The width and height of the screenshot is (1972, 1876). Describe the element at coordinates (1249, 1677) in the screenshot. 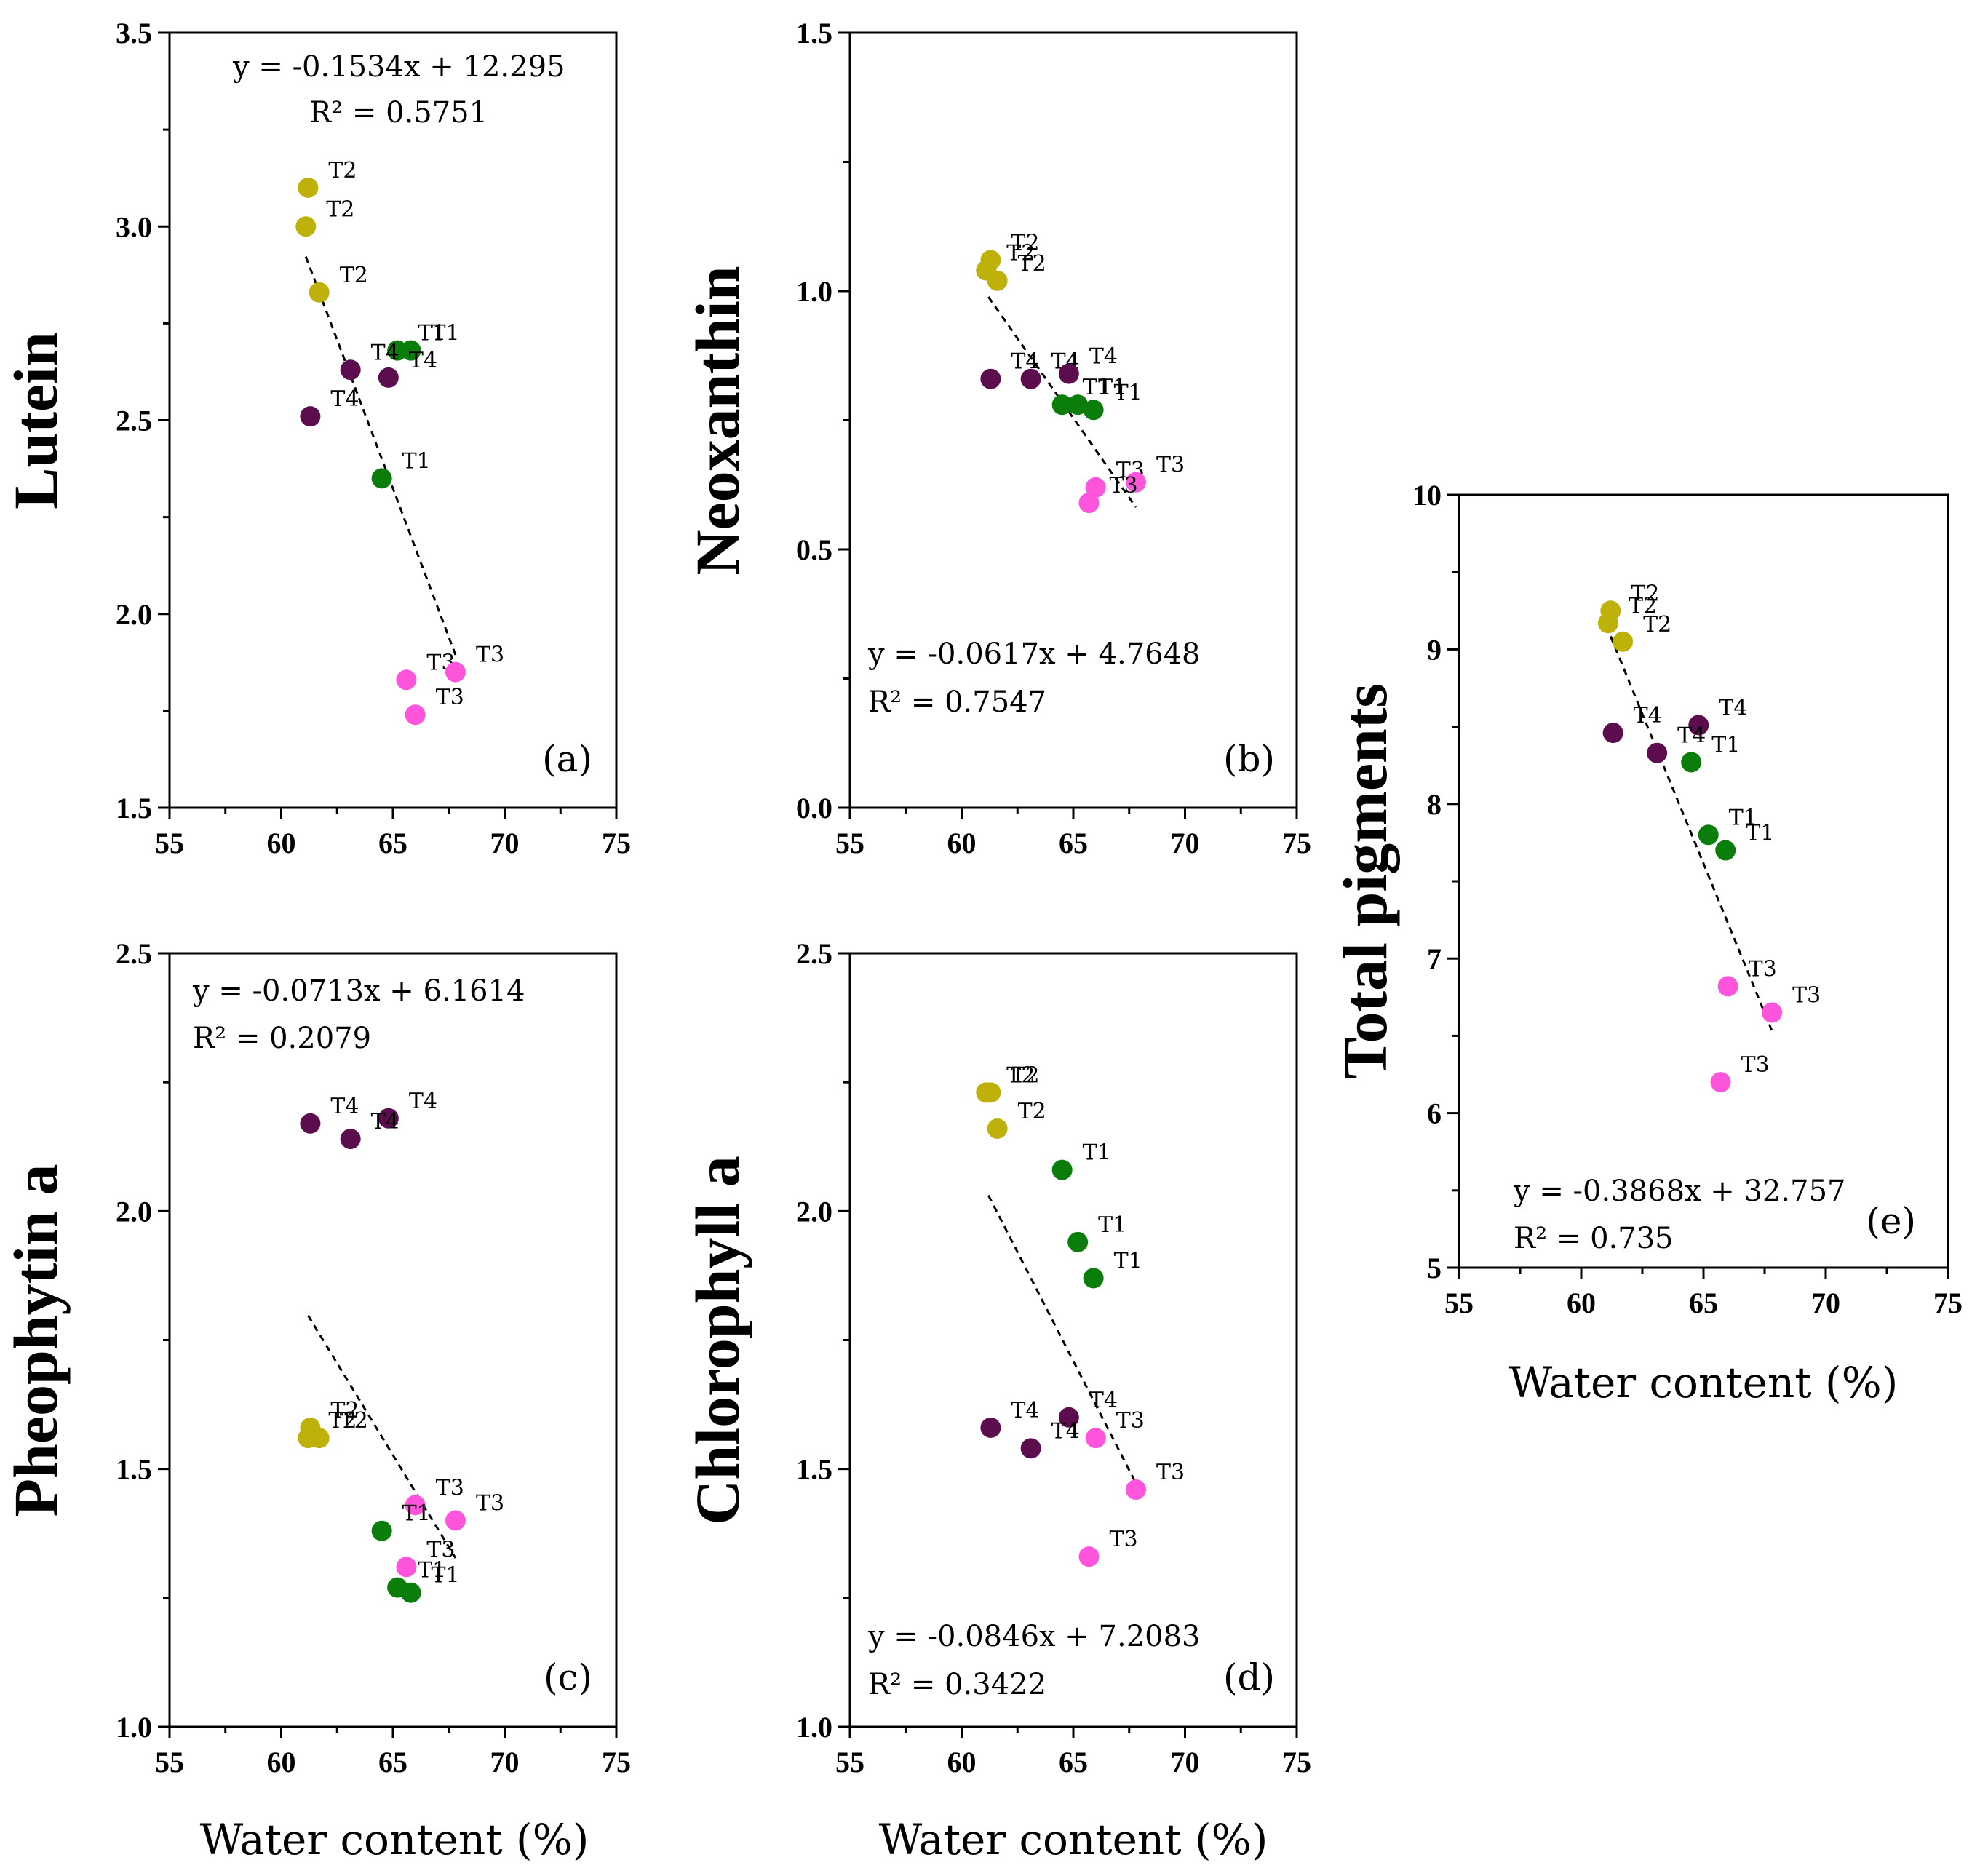

I see `panel-tag: (d)` at that location.